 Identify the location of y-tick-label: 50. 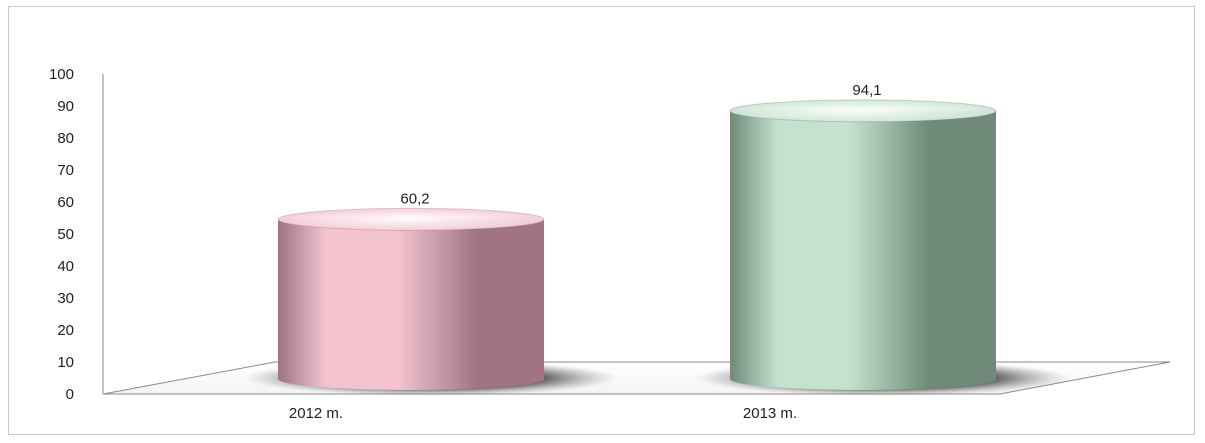
(65, 234).